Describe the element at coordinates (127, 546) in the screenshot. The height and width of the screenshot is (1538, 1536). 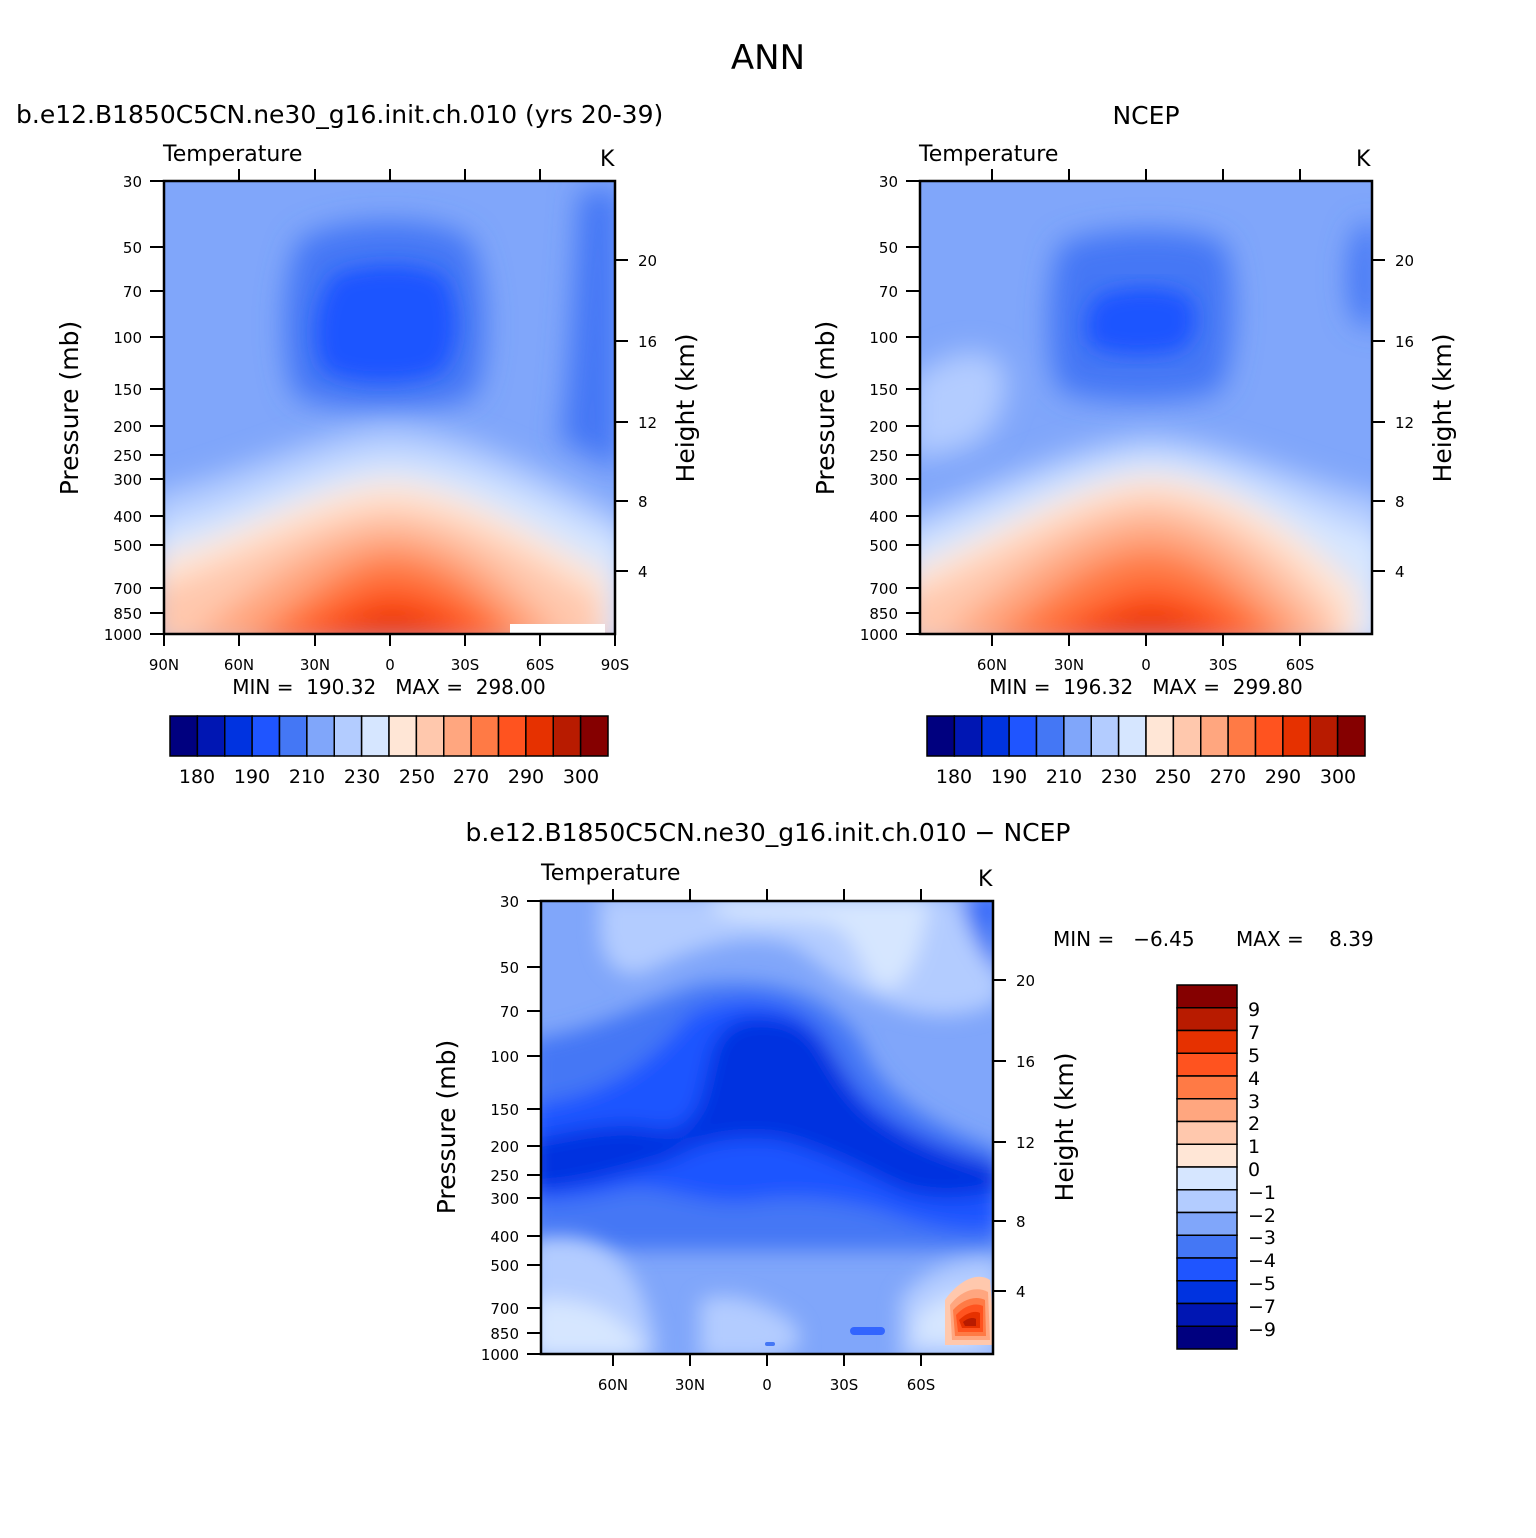
I see `panel-model-y-tick: 500` at that location.